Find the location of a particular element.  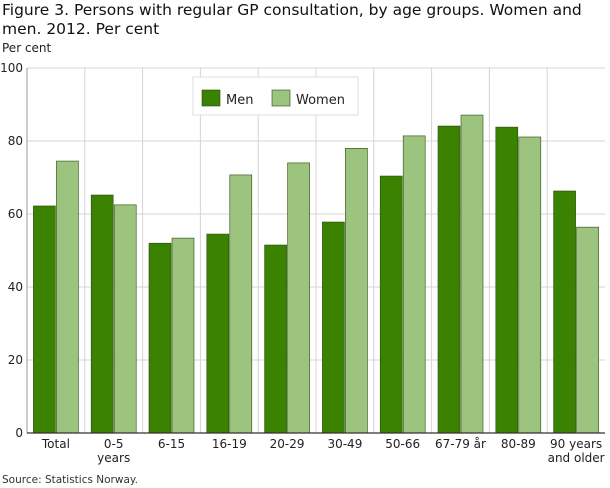

y-tick-label: 100 is located at coordinates (11, 68).